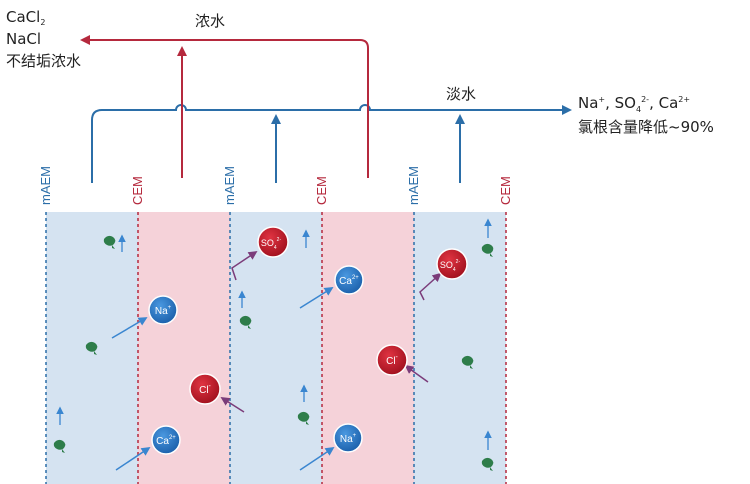 Image resolution: width=750 pixels, height=484 pixels. I want to click on membrane-label-1: mAEM, so click(45, 185).